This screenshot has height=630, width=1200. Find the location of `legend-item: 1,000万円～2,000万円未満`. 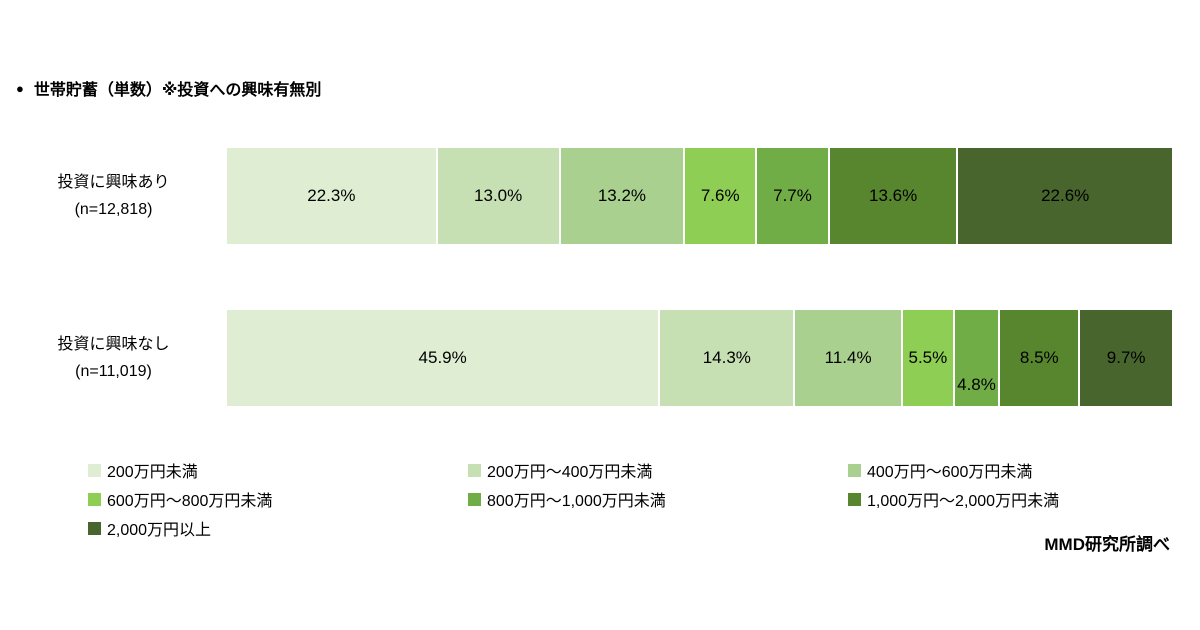

legend-item: 1,000万円～2,000万円未満 is located at coordinates (1024, 499).